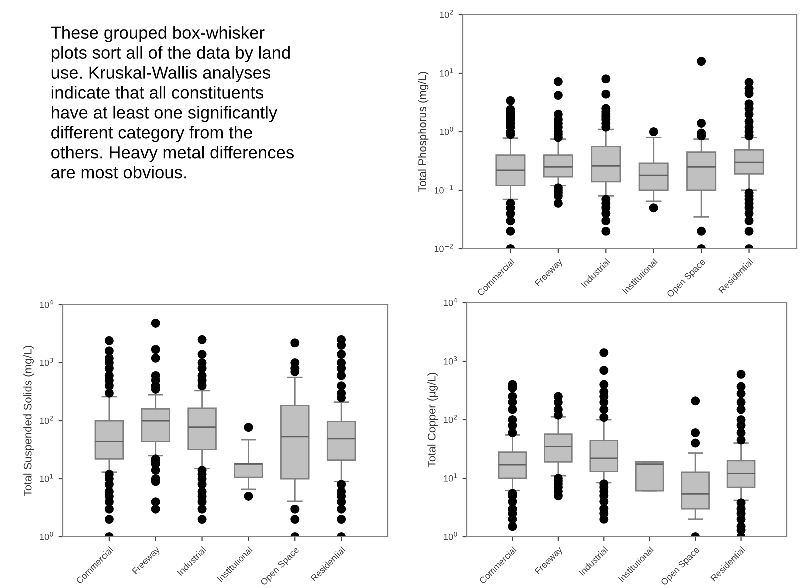  What do you see at coordinates (444, 190) in the screenshot?
I see `y-tick-label: 10$^{−1}$` at bounding box center [444, 190].